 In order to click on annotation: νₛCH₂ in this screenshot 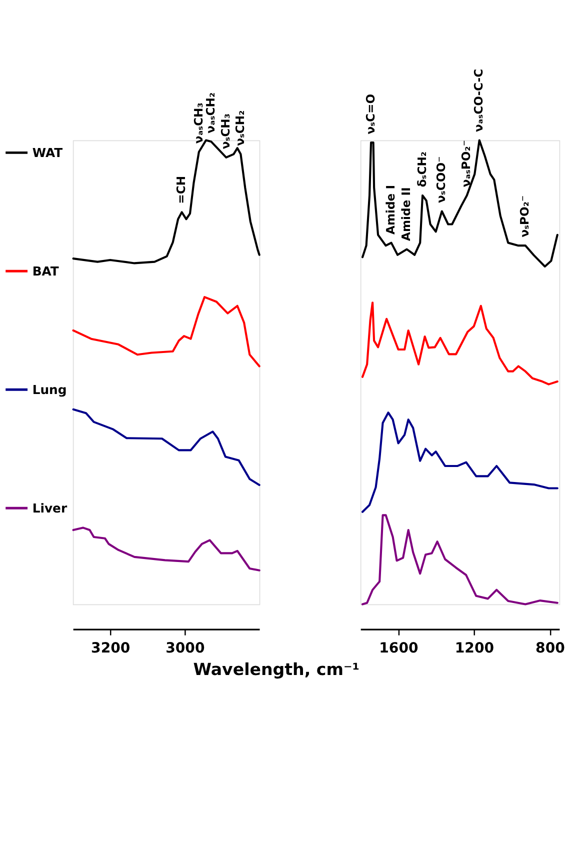, I will do `click(240, 128)`.